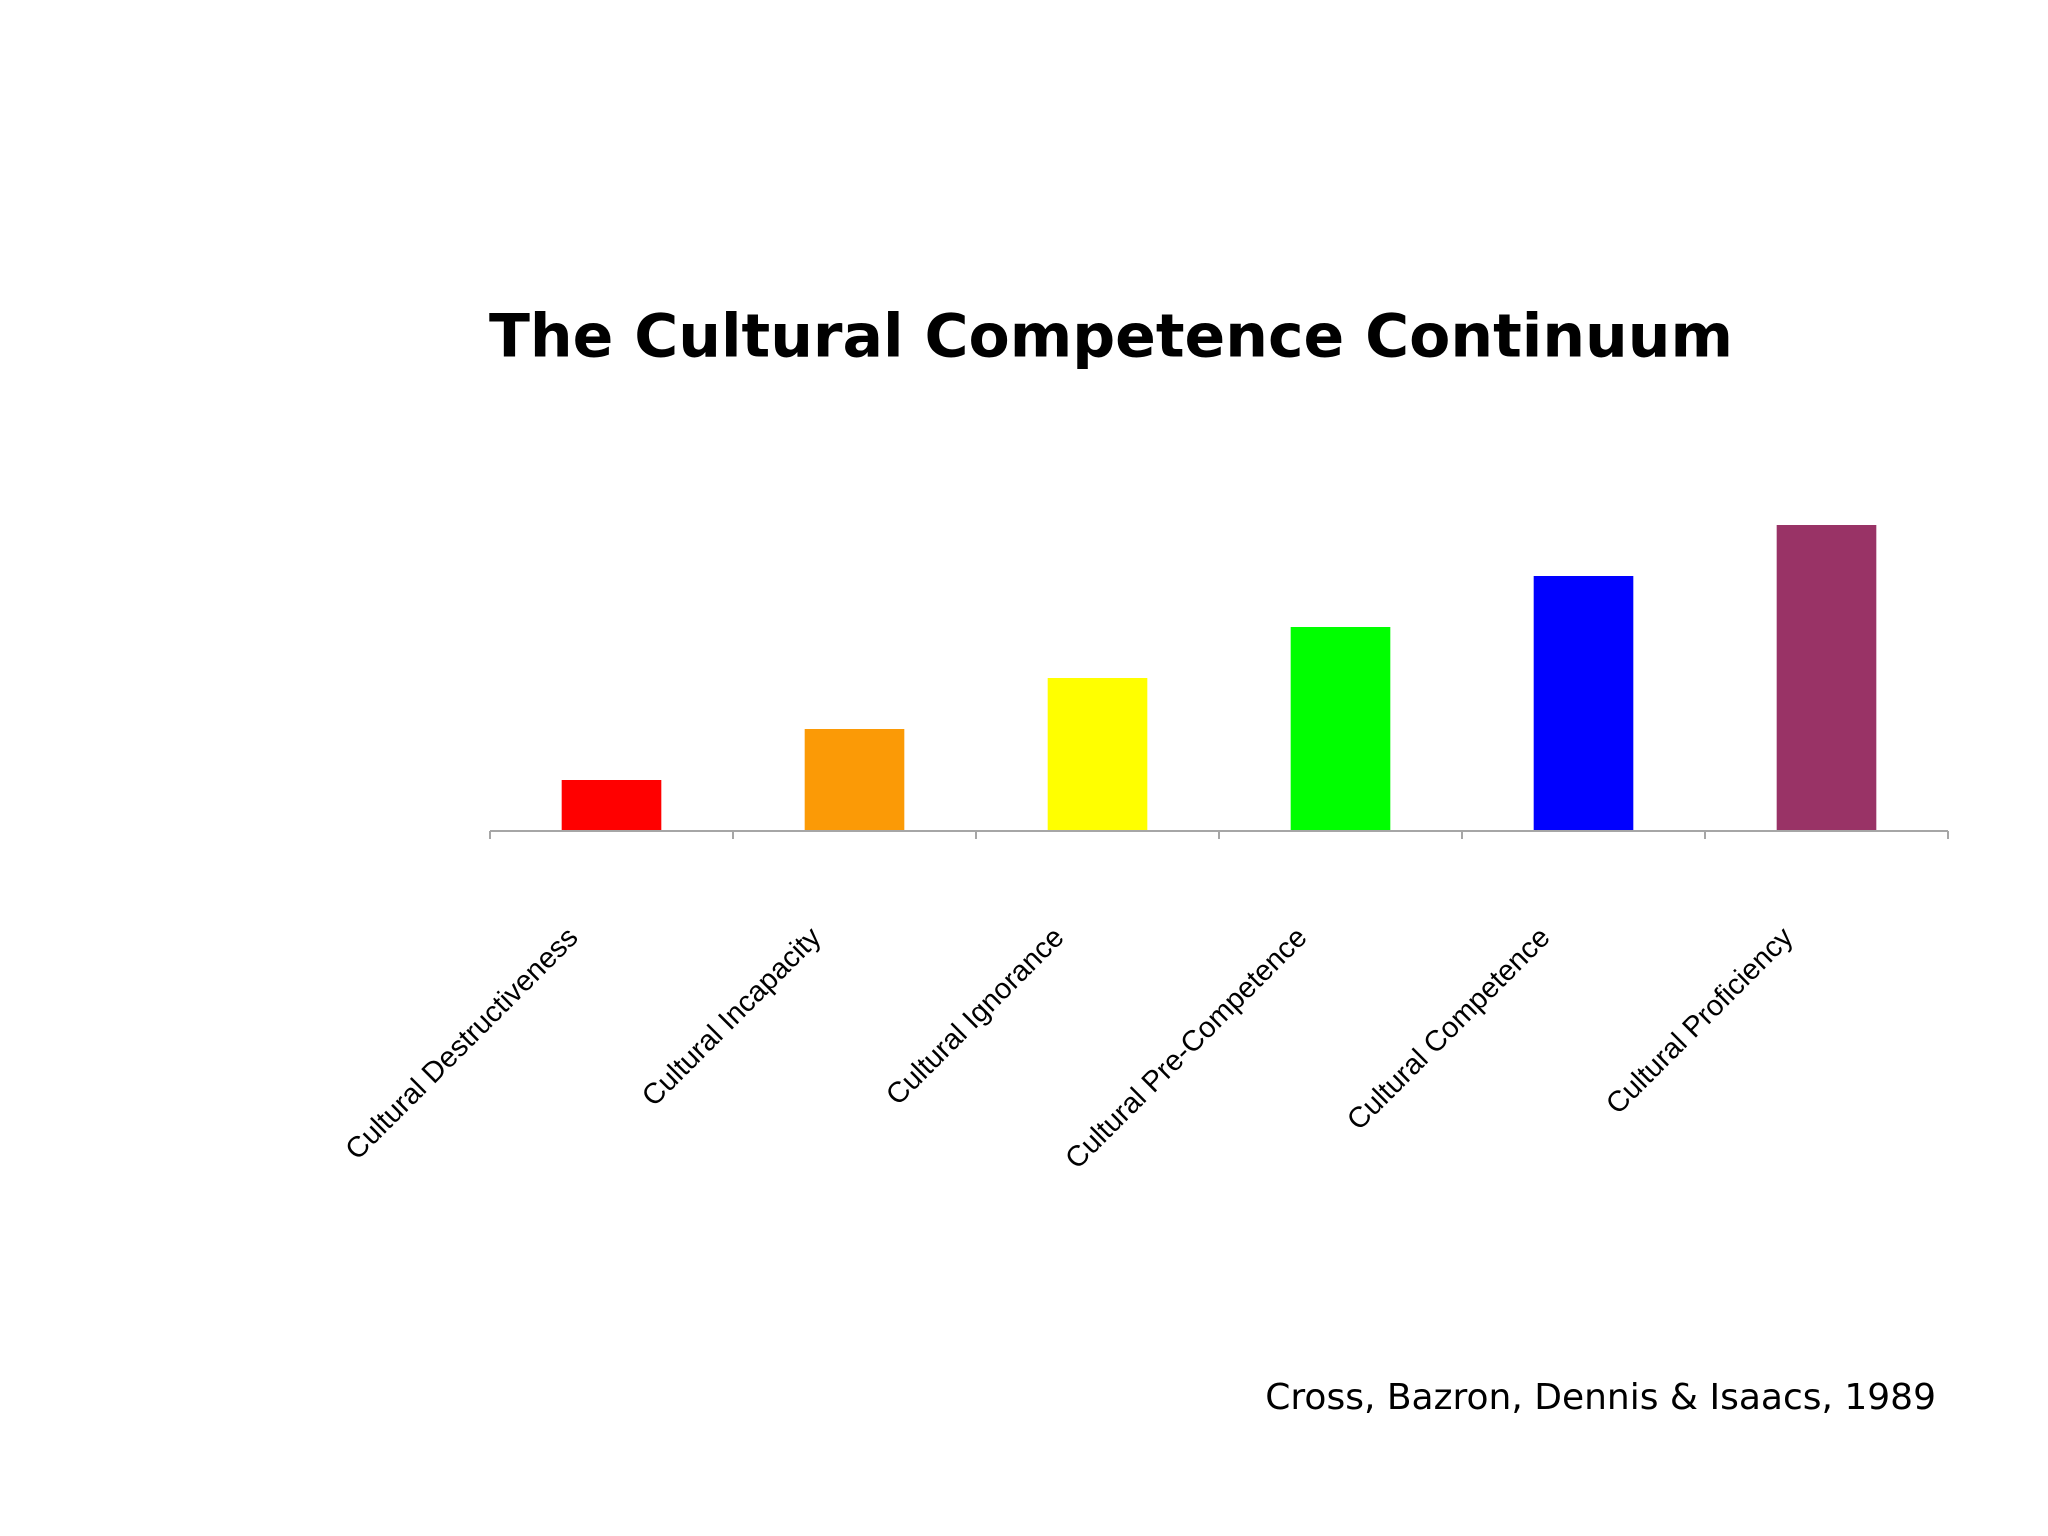  I want to click on source-note: Cross, Bazron, Dennis & Isaacs, 1989, so click(1600, 1397).